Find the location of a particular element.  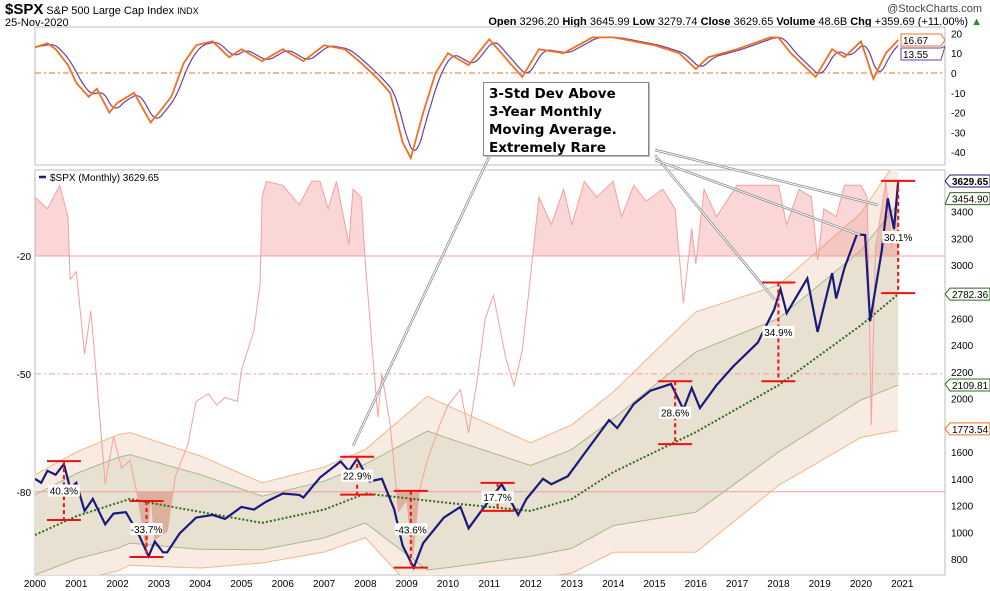

x-tick-label: 2019 is located at coordinates (820, 584).